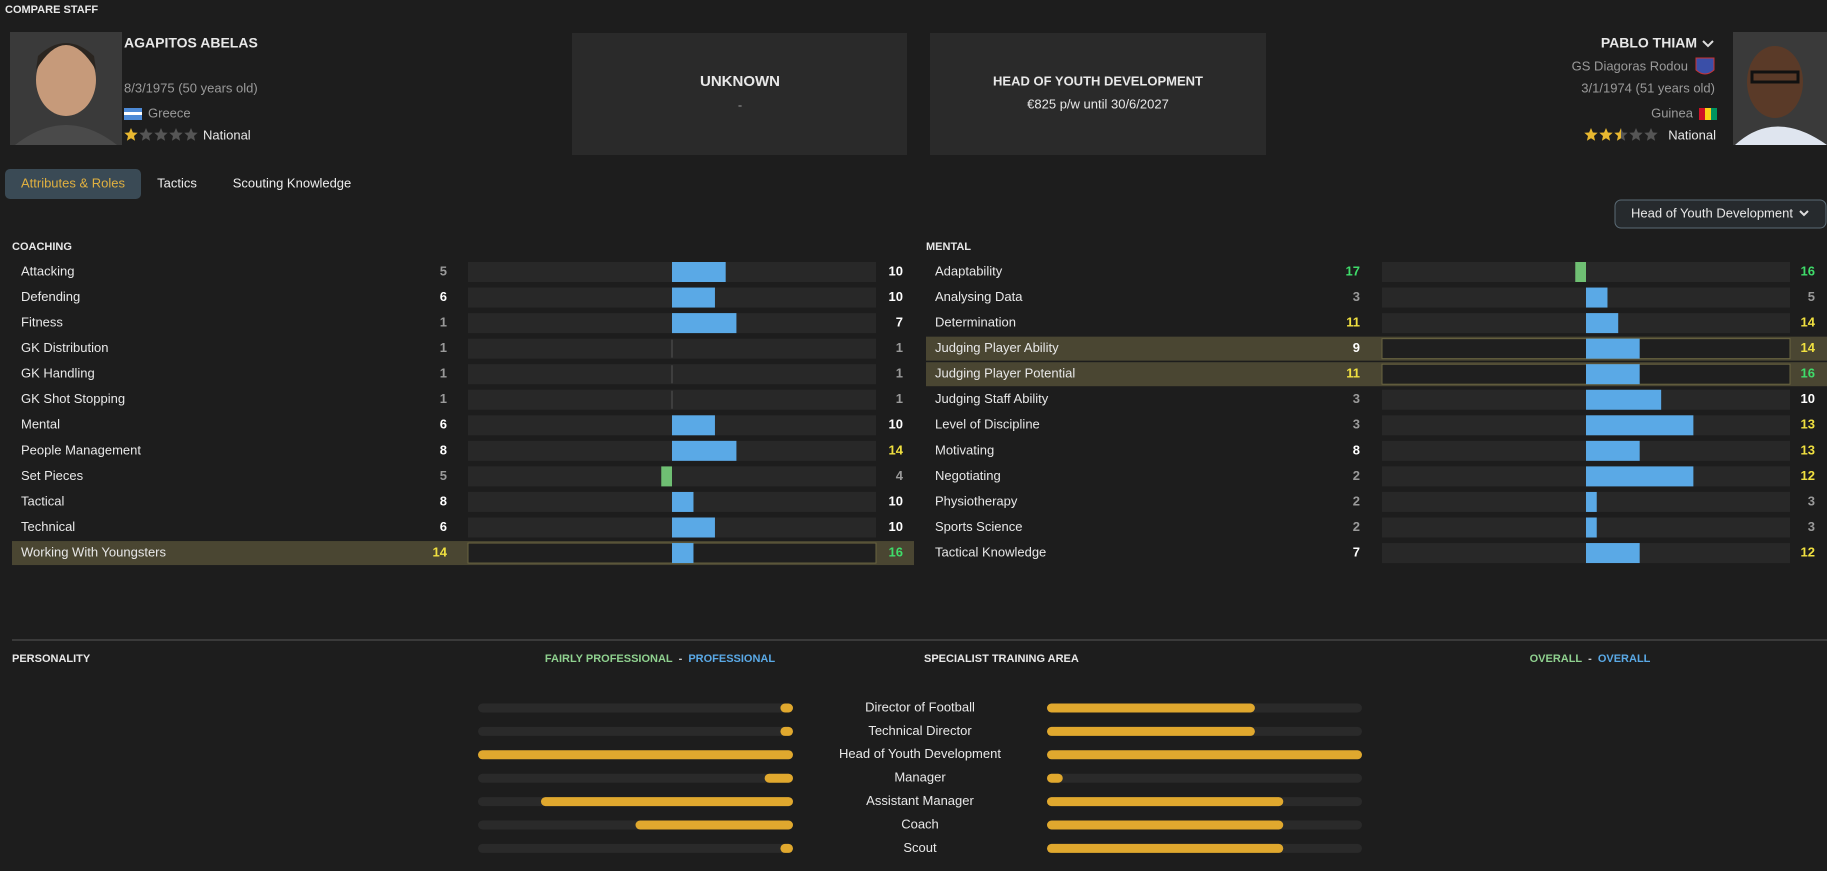 Image resolution: width=1827 pixels, height=871 pixels. I want to click on attribute-value: 17, so click(1353, 270).